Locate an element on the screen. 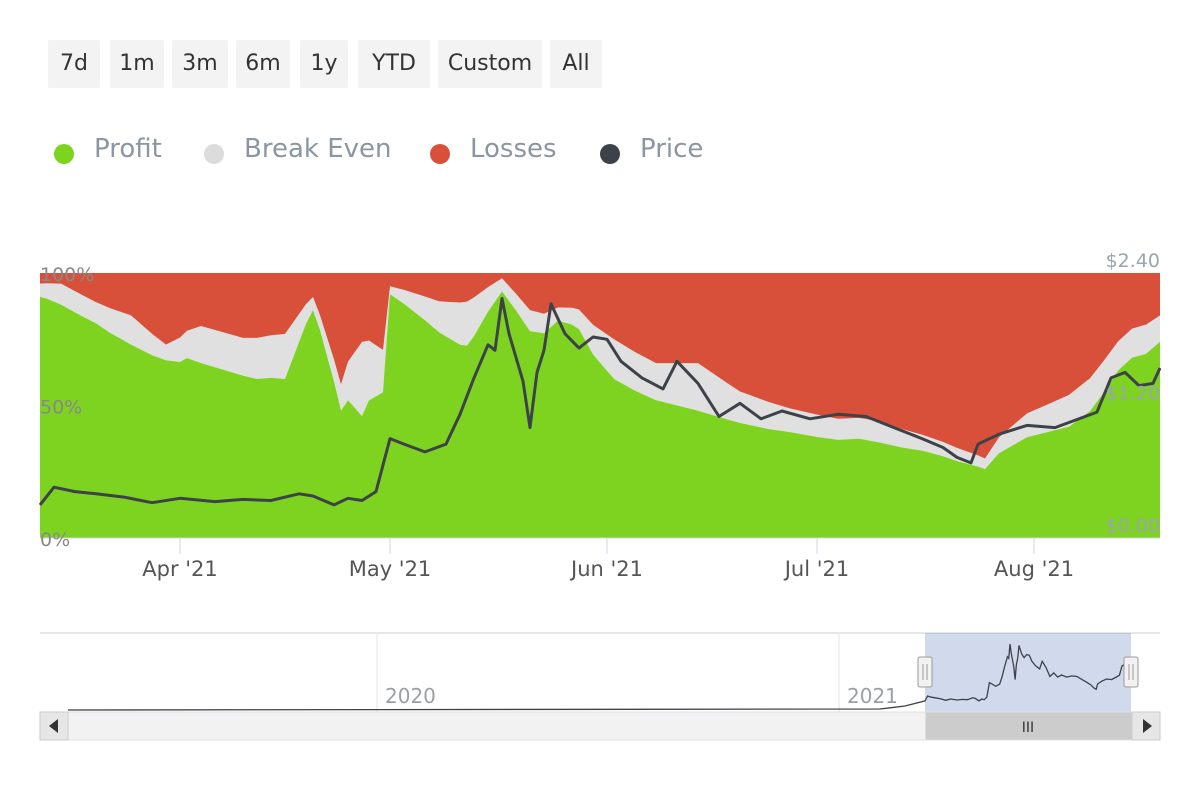 This screenshot has width=1200, height=800. y-left-tick-label: 100% is located at coordinates (67, 275).